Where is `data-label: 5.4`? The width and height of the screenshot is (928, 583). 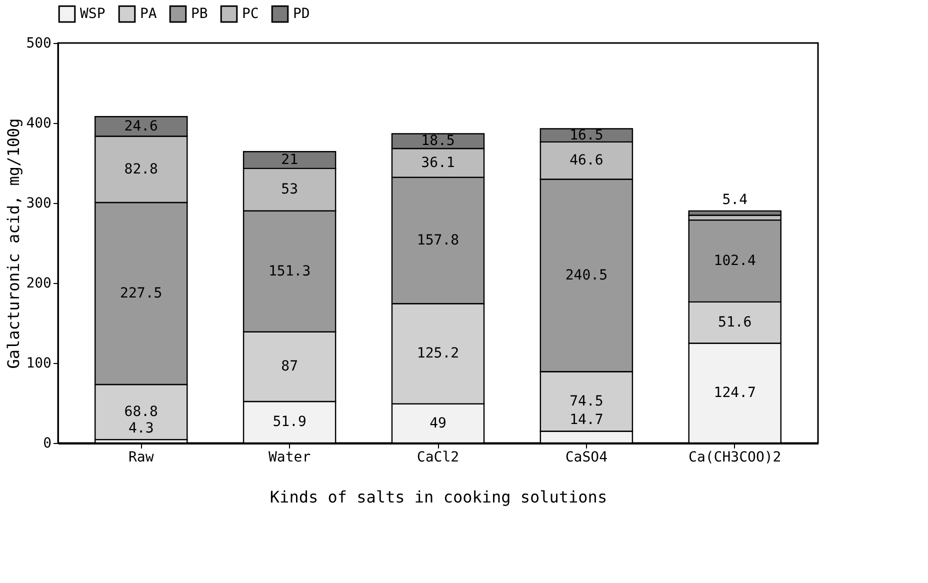
data-label: 5.4 is located at coordinates (735, 200).